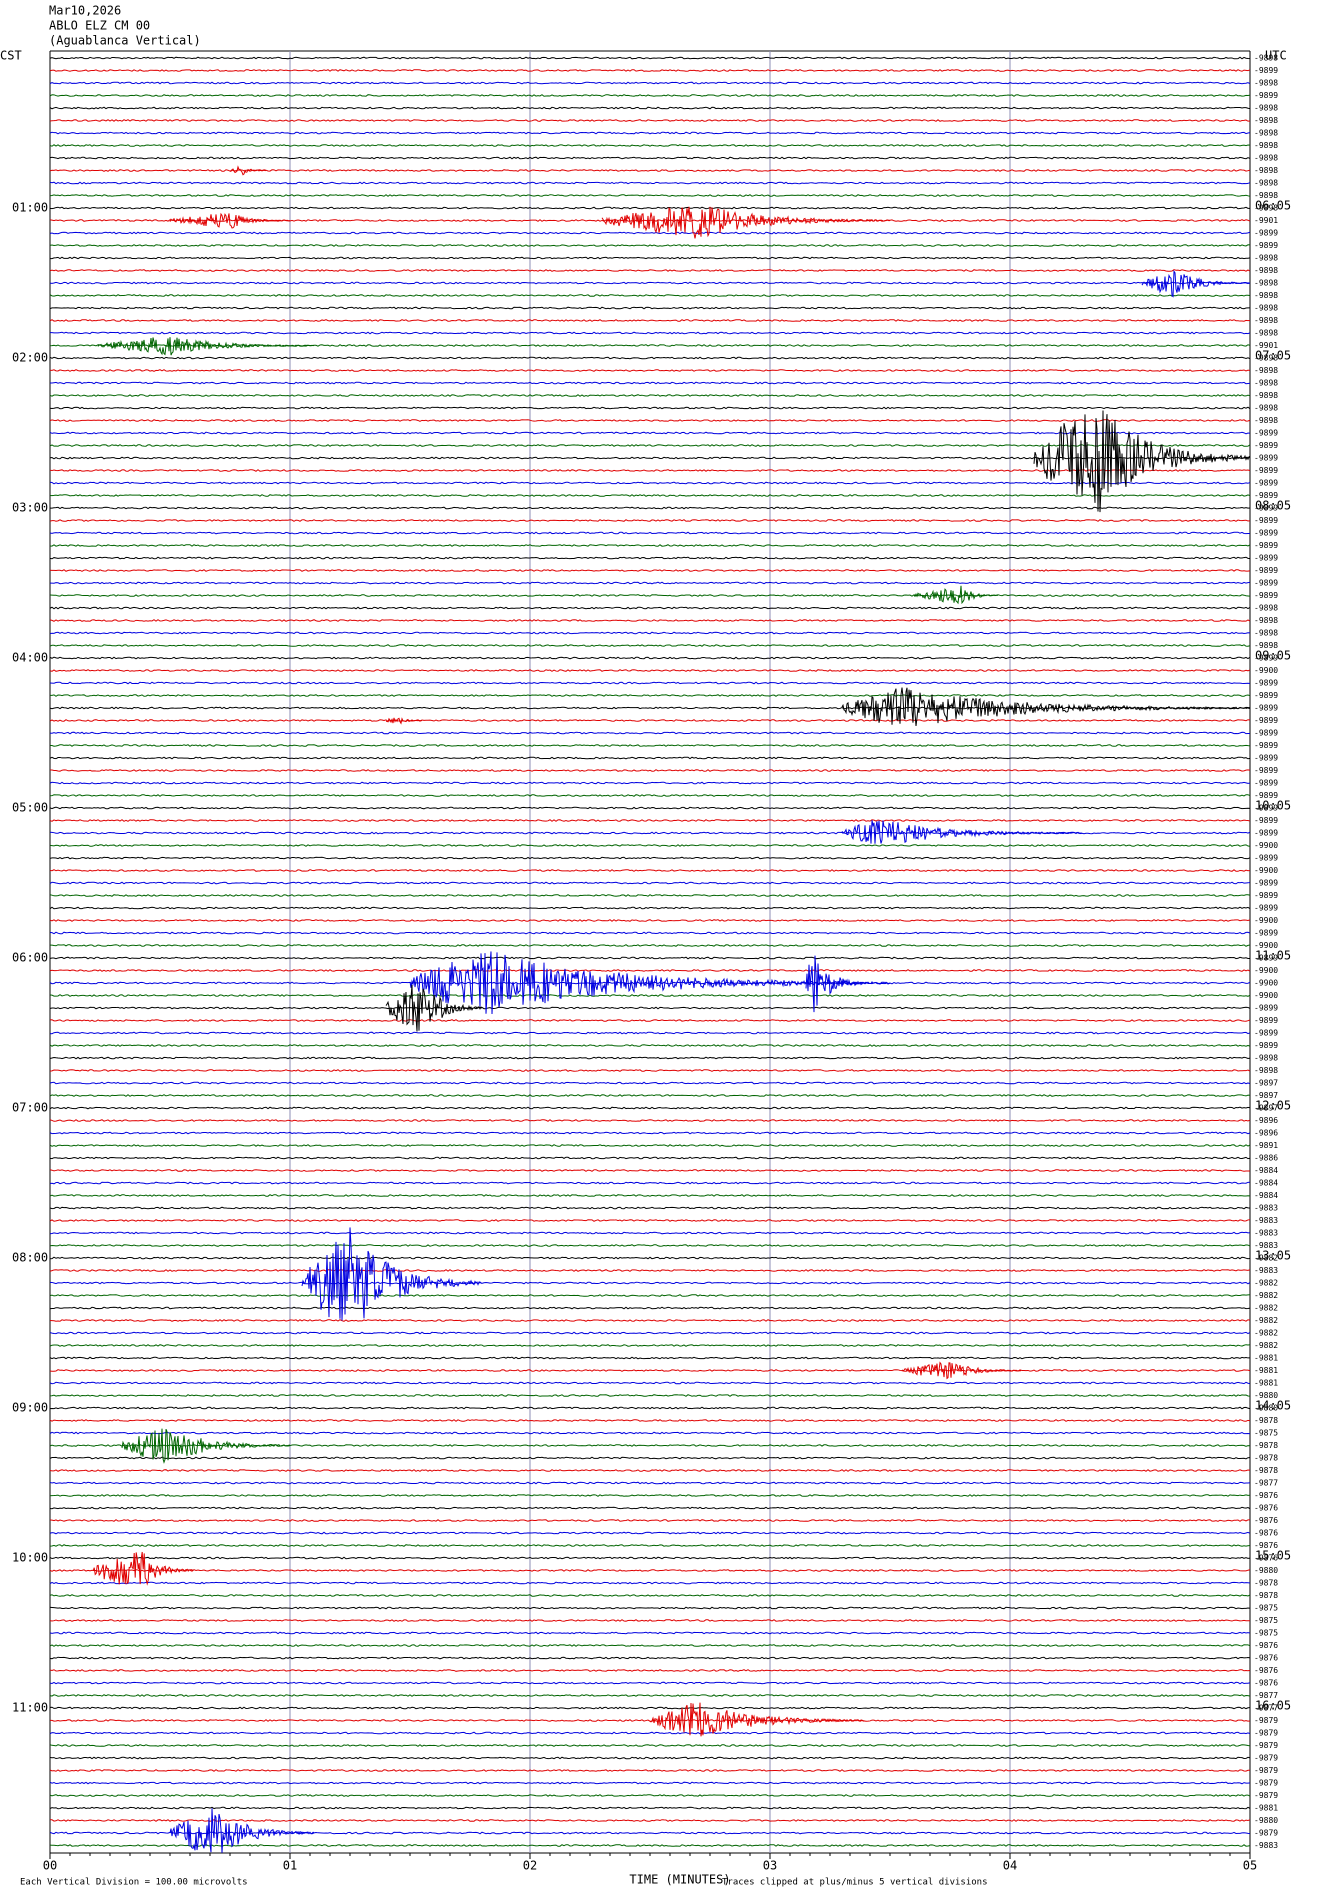  Describe the element at coordinates (770, 1866) in the screenshot. I see `x-tick-label: 03` at that location.